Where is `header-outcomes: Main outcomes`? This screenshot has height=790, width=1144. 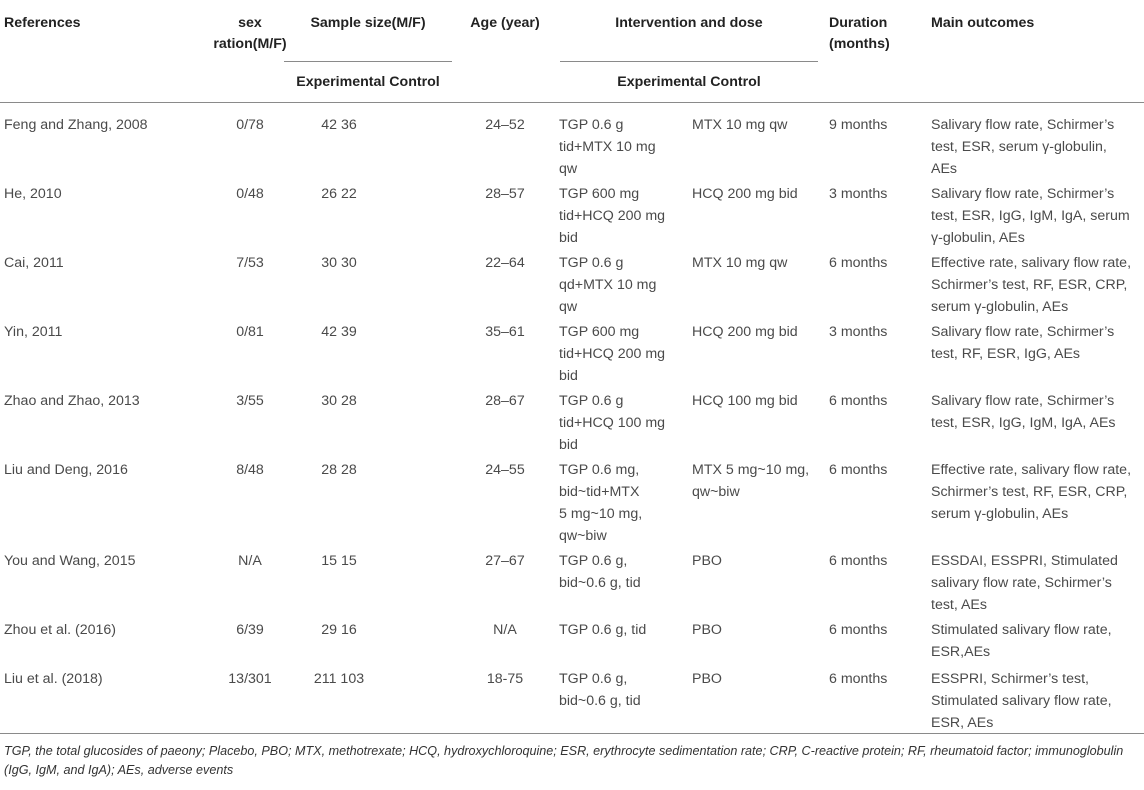
header-outcomes: Main outcomes is located at coordinates (983, 23).